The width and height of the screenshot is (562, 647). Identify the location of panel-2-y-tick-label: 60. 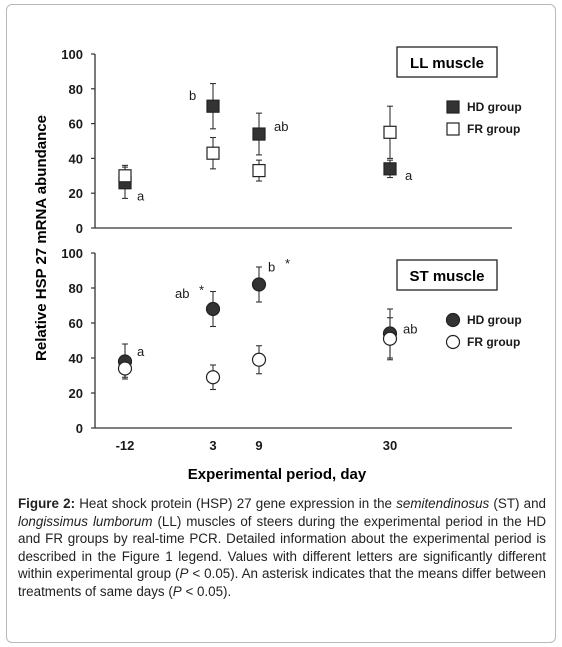
(76, 323).